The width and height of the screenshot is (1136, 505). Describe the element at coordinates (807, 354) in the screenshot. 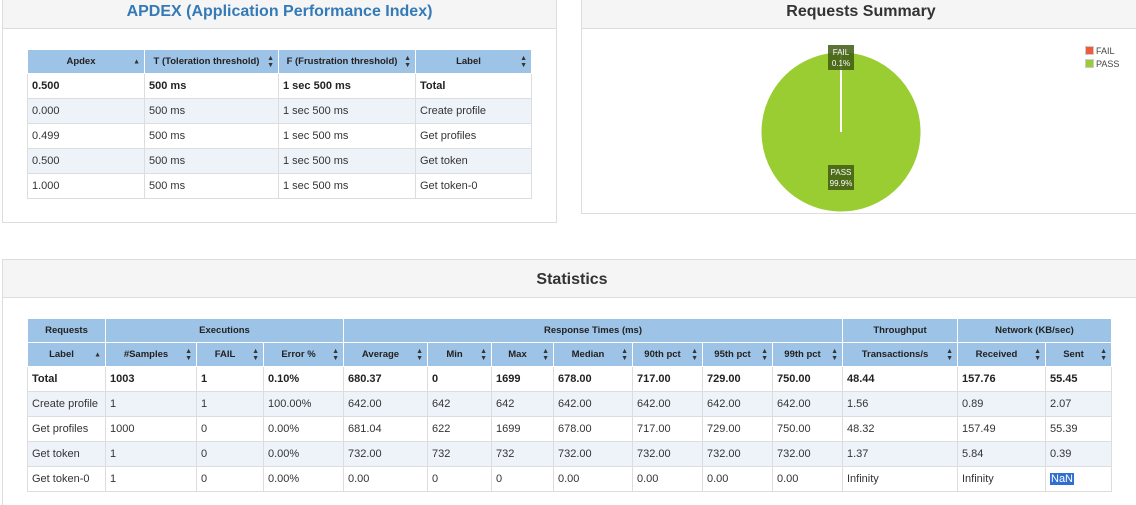

I see `stats-col-header: 99th pct ▲ ▼` at that location.